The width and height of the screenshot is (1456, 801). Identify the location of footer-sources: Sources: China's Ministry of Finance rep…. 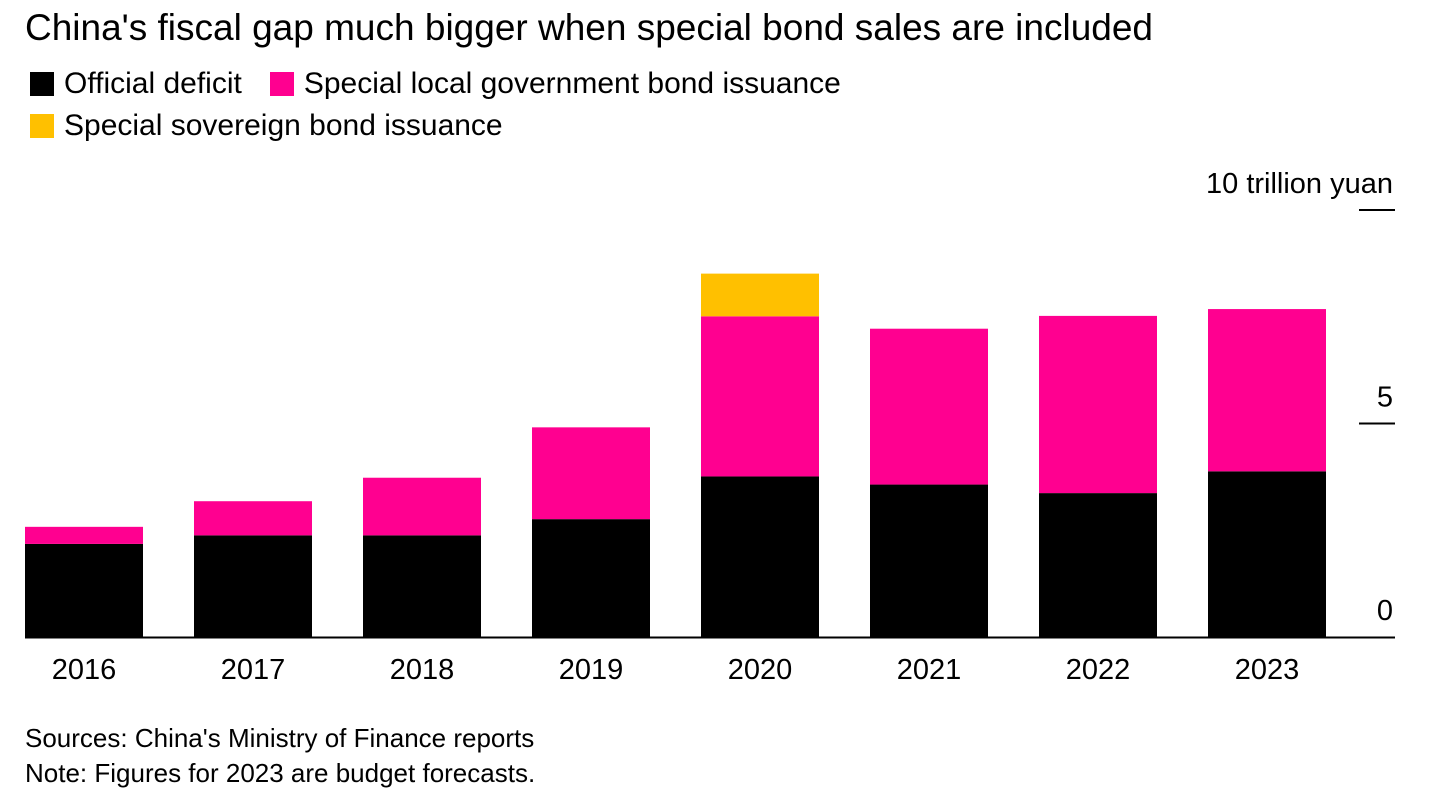
(280, 738).